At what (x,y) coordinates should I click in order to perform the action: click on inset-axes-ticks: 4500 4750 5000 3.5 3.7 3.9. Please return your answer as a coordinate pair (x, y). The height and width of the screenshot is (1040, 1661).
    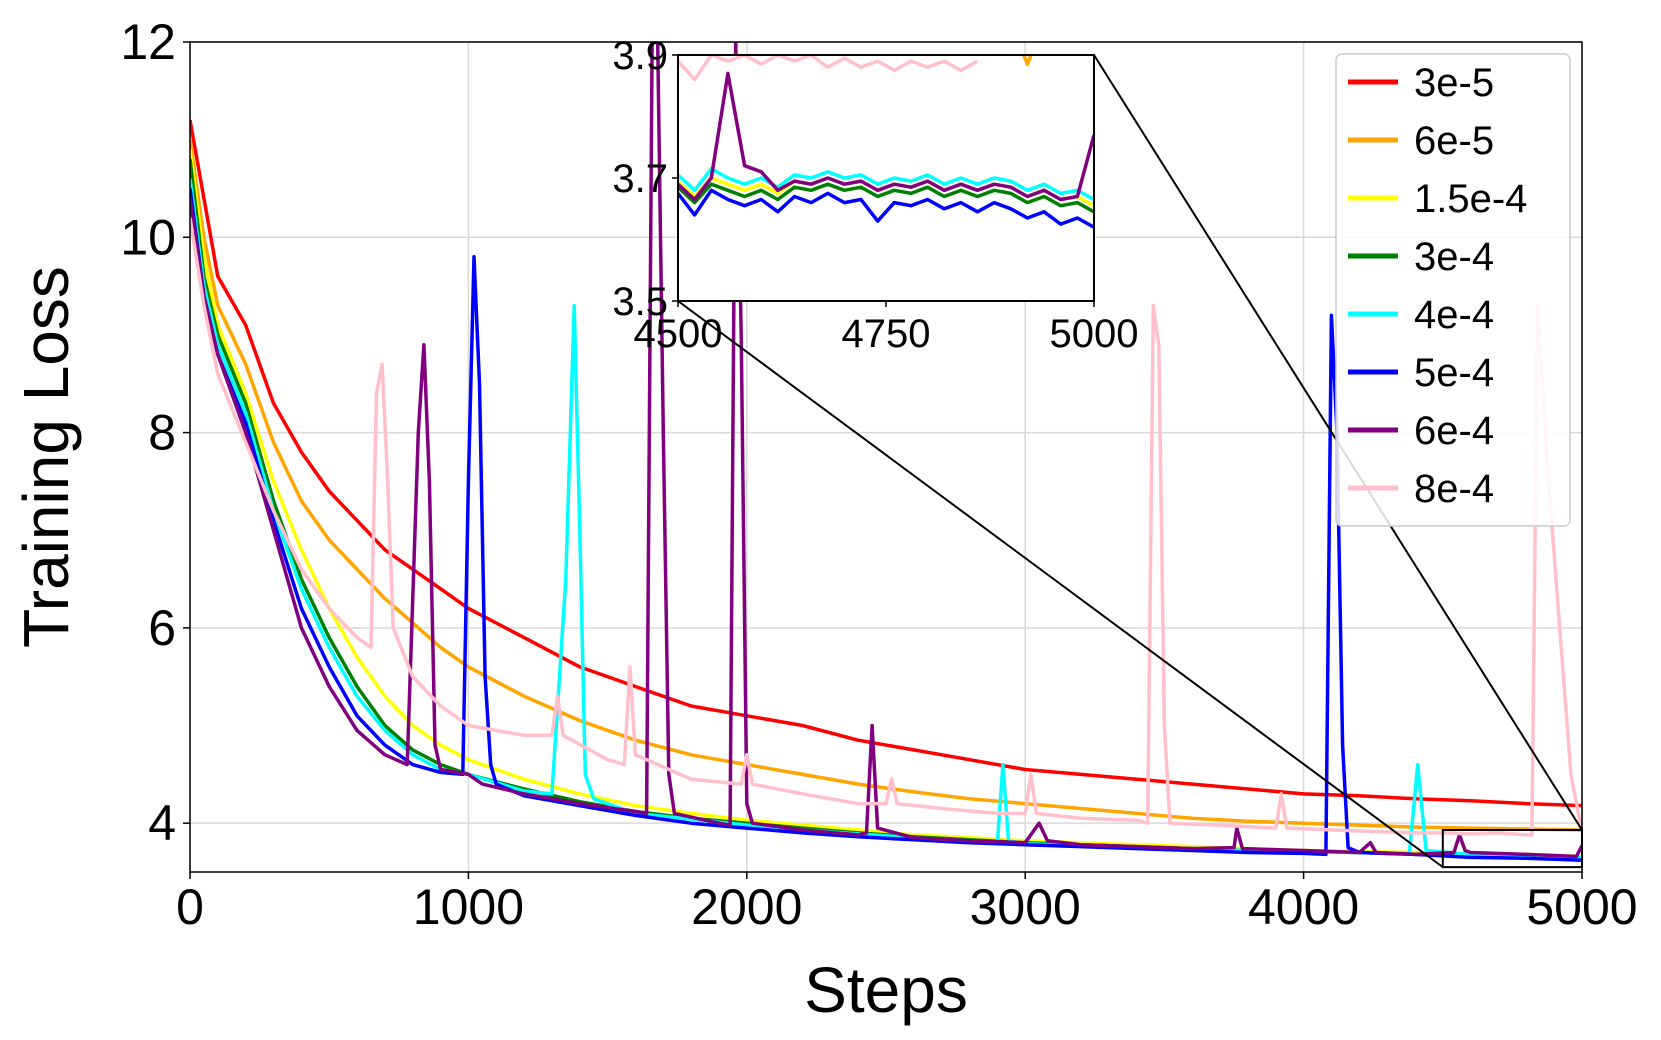
    Looking at the image, I should click on (875, 195).